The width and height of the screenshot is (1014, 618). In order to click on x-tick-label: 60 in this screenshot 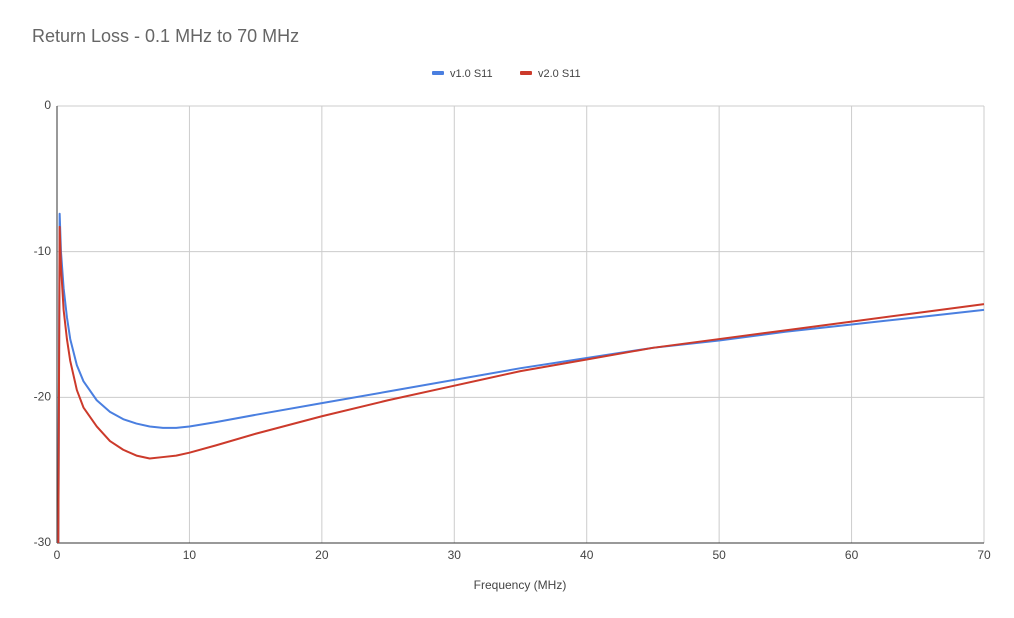, I will do `click(852, 555)`.